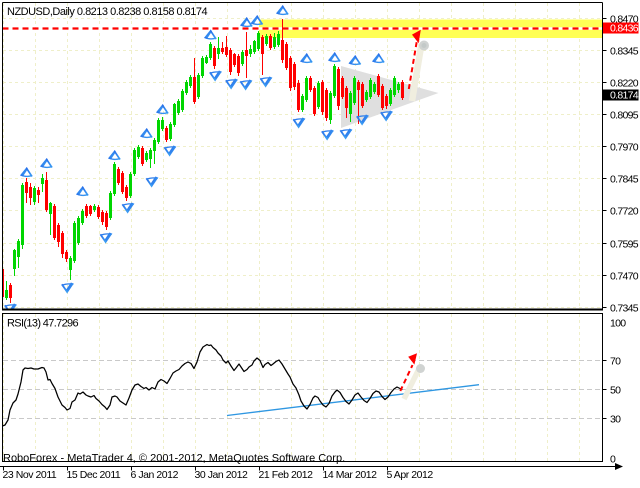 This screenshot has height=488, width=640. Describe the element at coordinates (615, 391) in the screenshot. I see `svg-text: 50` at that location.